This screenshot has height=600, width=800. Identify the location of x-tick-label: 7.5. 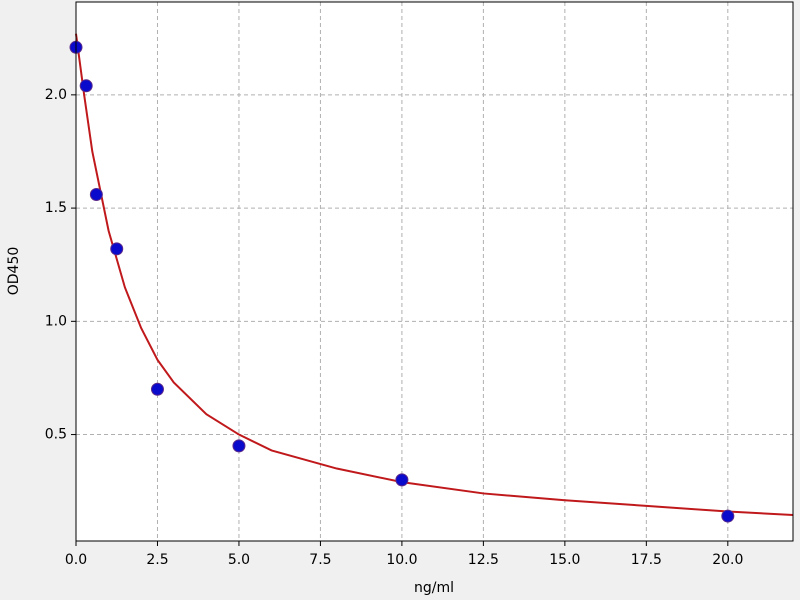
(320, 560).